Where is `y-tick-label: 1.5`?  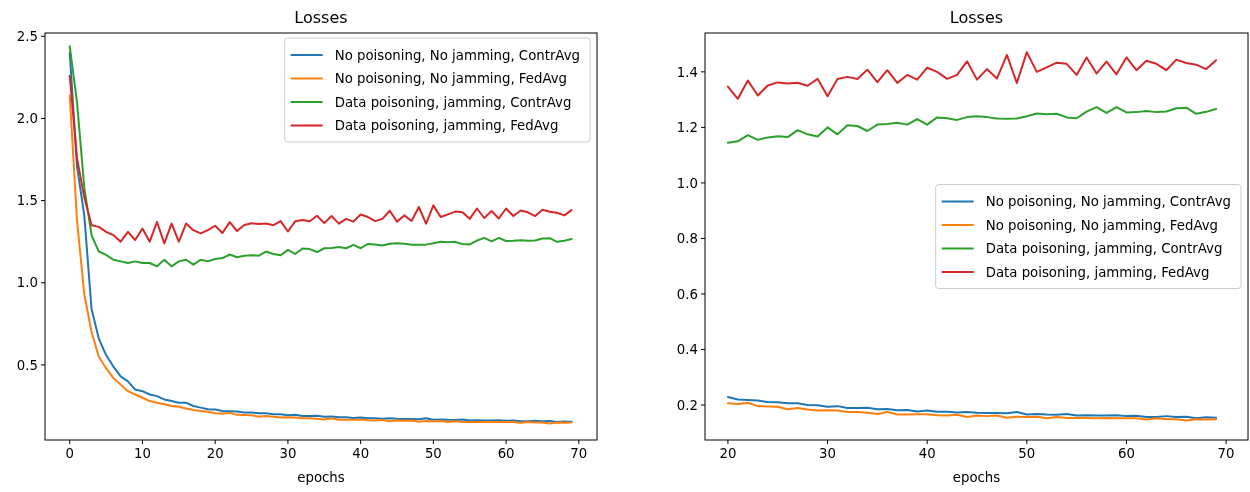 y-tick-label: 1.5 is located at coordinates (27, 201).